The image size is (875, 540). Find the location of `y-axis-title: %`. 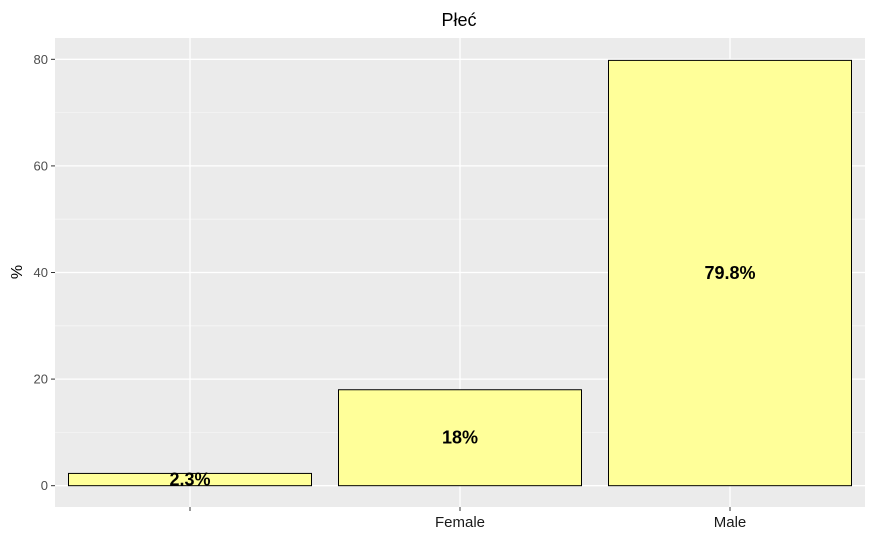

y-axis-title: % is located at coordinates (17, 272).